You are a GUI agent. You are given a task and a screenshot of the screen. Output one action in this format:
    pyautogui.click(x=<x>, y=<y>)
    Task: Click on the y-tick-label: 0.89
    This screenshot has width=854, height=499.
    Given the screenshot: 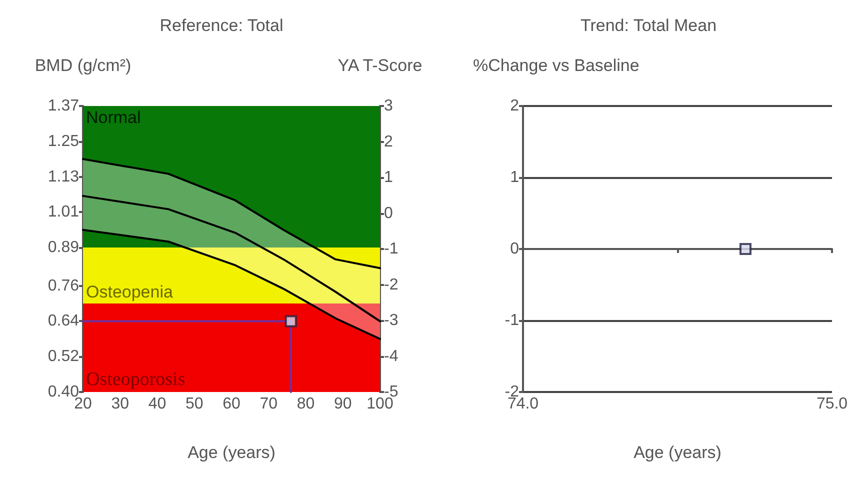 What is the action you would take?
    pyautogui.click(x=64, y=247)
    